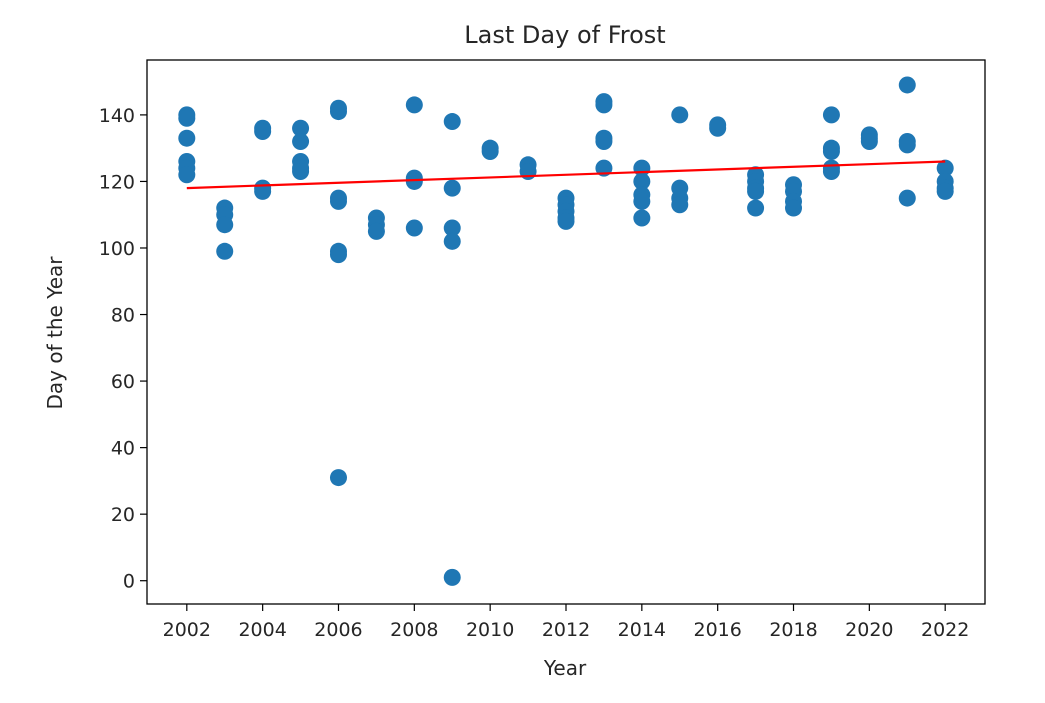 The image size is (1045, 703). I want to click on y-tick-label-20: 20, so click(123, 515).